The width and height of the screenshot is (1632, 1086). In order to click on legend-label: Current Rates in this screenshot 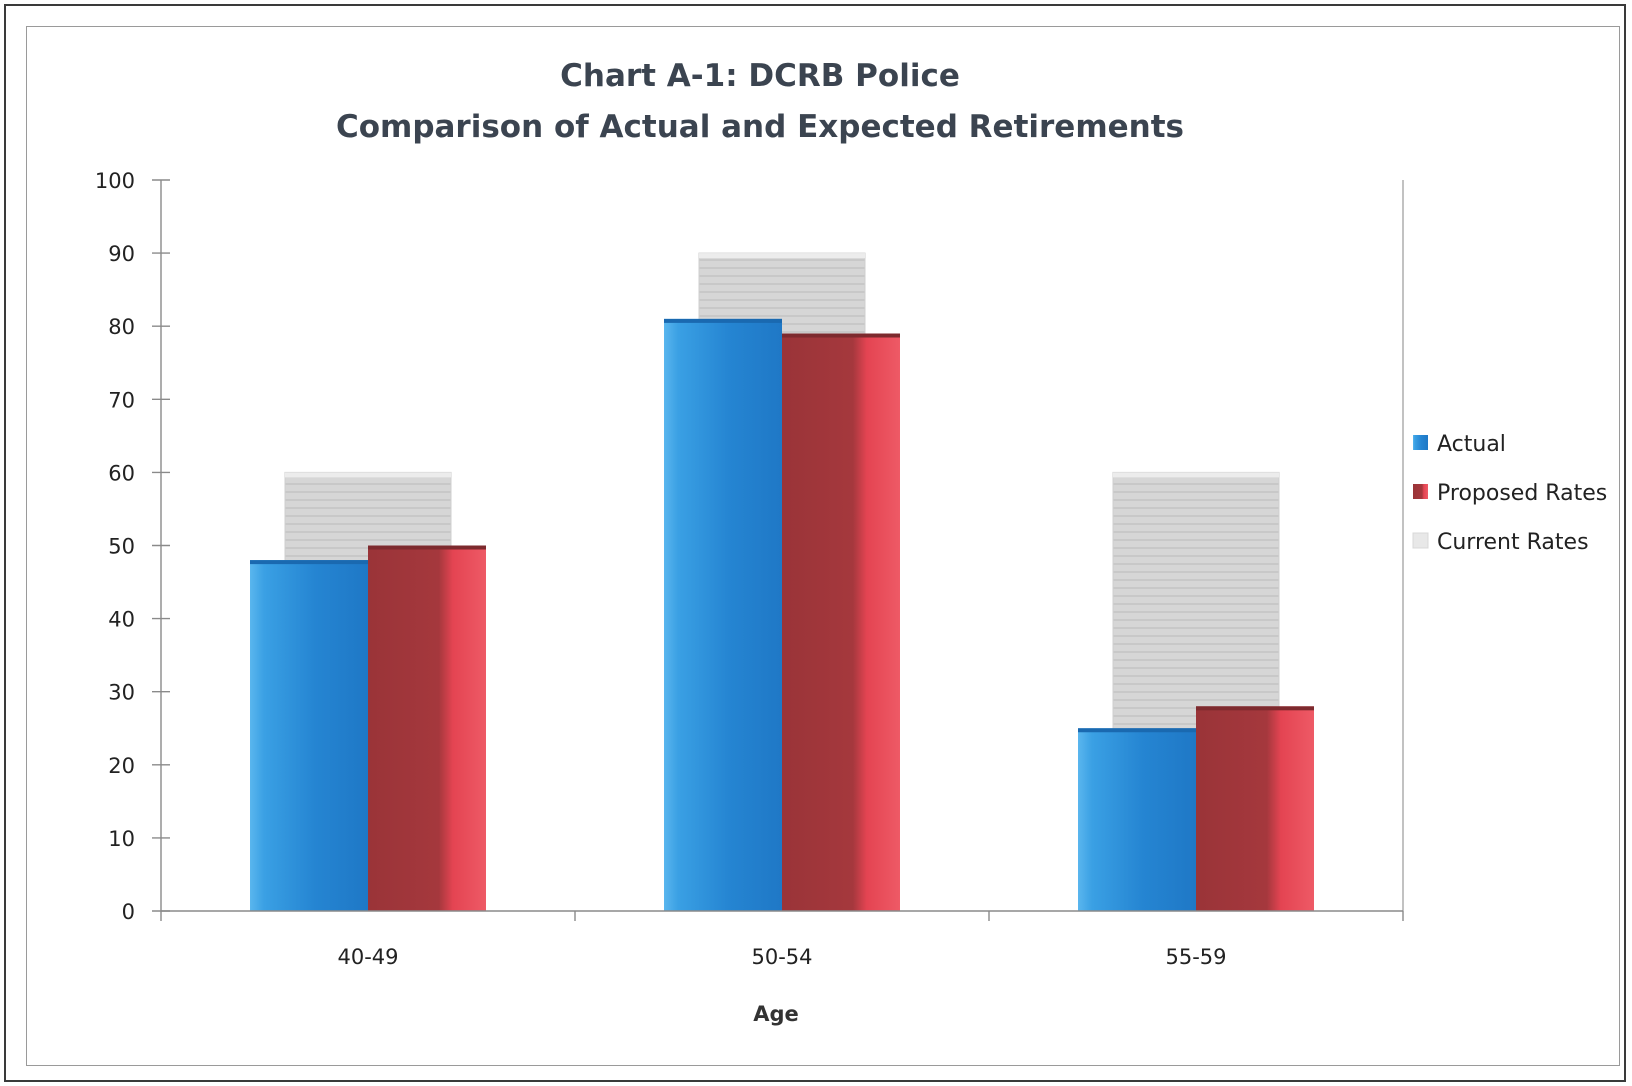, I will do `click(1513, 542)`.